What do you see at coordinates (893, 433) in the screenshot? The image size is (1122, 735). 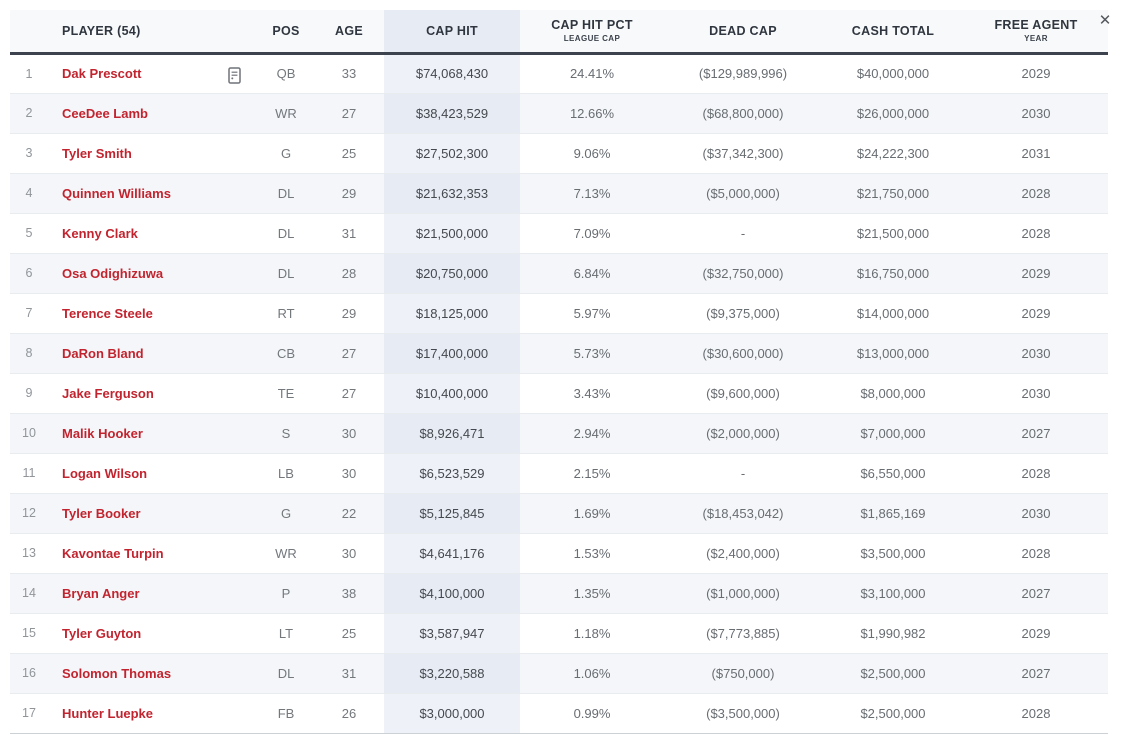 I see `row-cash-total: $7,000,000` at bounding box center [893, 433].